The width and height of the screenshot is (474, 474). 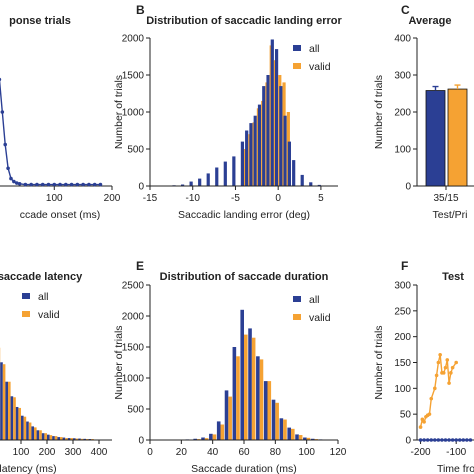 I want to click on panel-title-e: Distribution of saccade duration, so click(x=244, y=277).